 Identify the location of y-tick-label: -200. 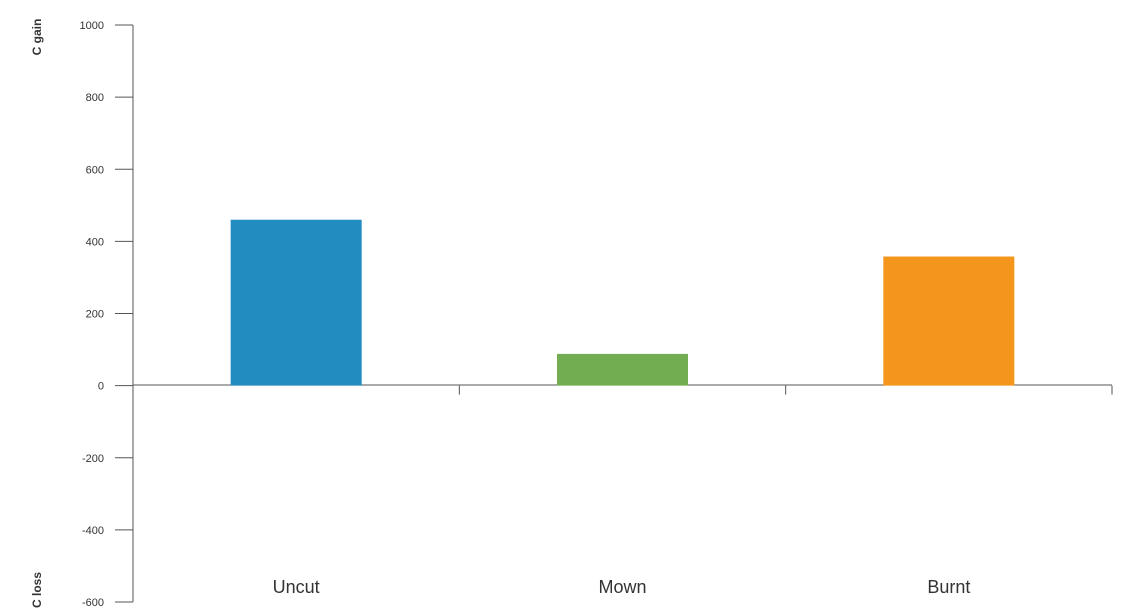
(93, 459).